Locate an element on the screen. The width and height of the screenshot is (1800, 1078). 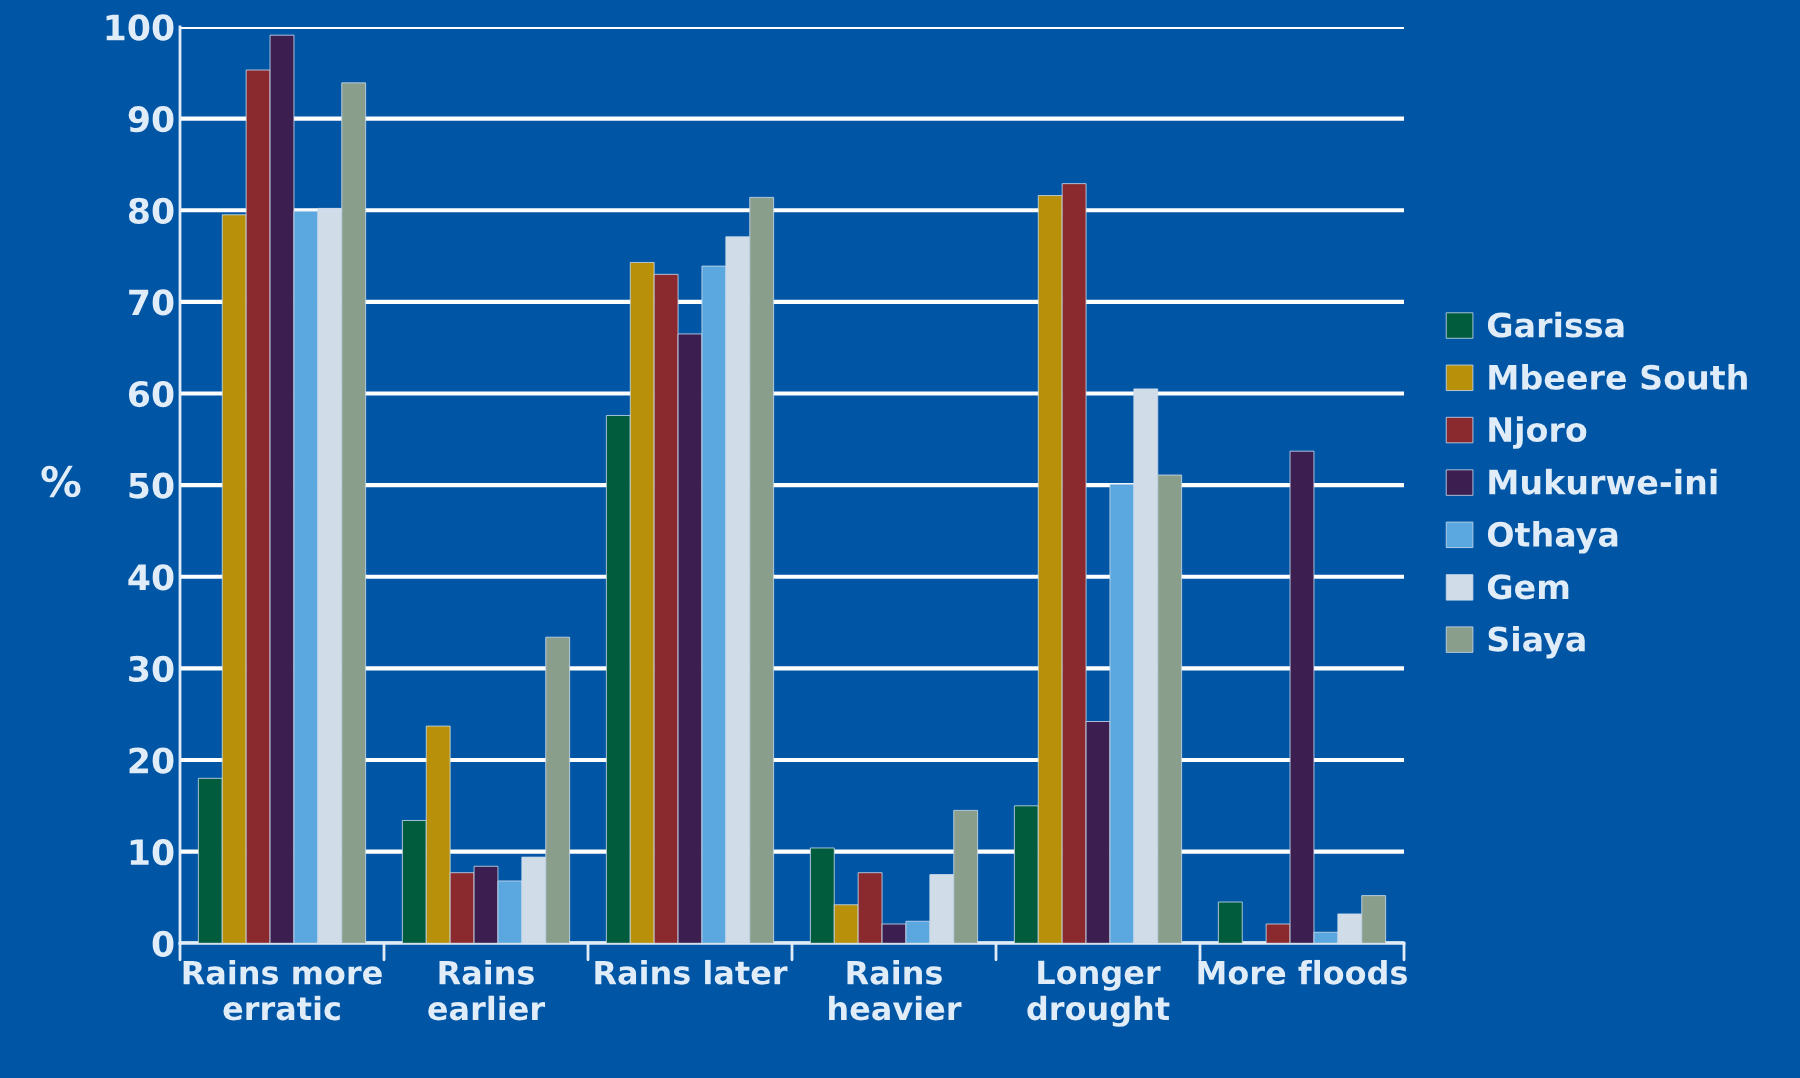
bar is located at coordinates (1230, 922).